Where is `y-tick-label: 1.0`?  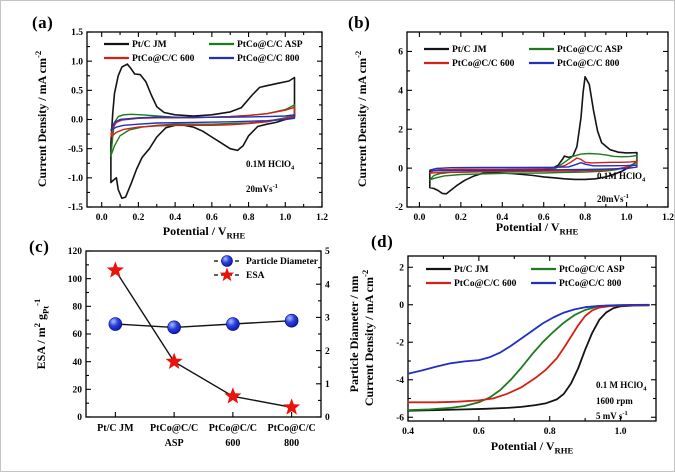
y-tick-label: 1.0 is located at coordinates (77, 62).